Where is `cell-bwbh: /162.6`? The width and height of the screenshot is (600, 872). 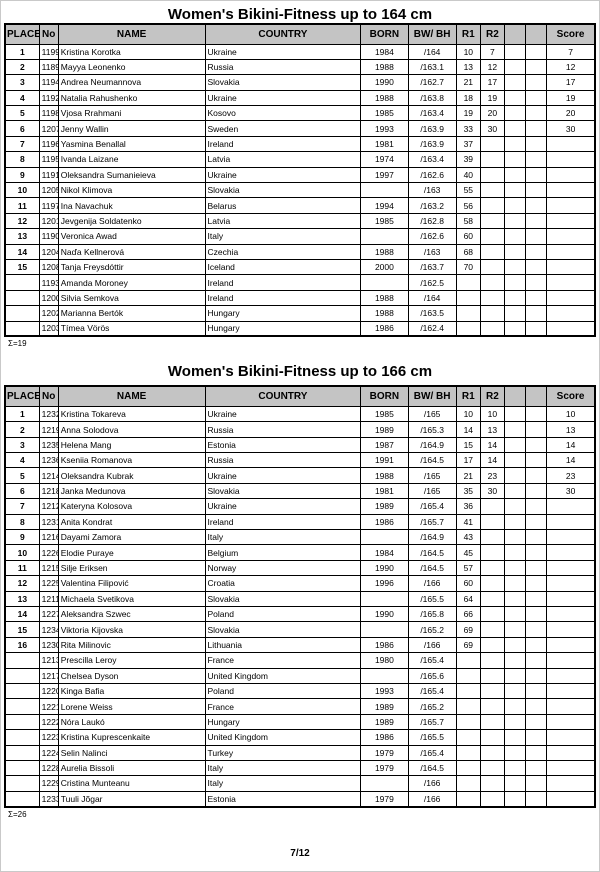 cell-bwbh: /162.6 is located at coordinates (432, 175).